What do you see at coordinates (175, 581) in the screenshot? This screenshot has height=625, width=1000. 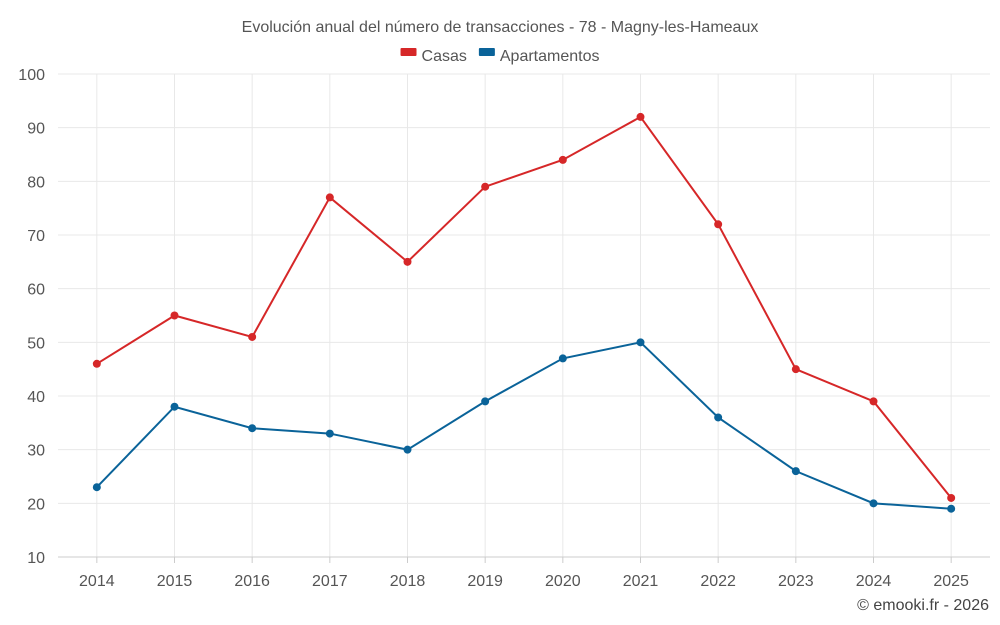 I see `x-tick-label: 2015` at bounding box center [175, 581].